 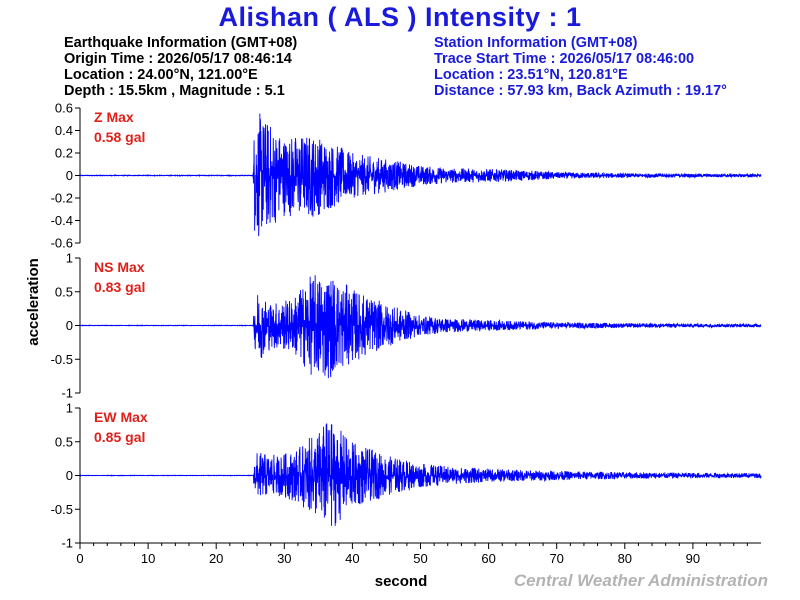 I want to click on x-tick-label: 20, so click(x=216, y=558).